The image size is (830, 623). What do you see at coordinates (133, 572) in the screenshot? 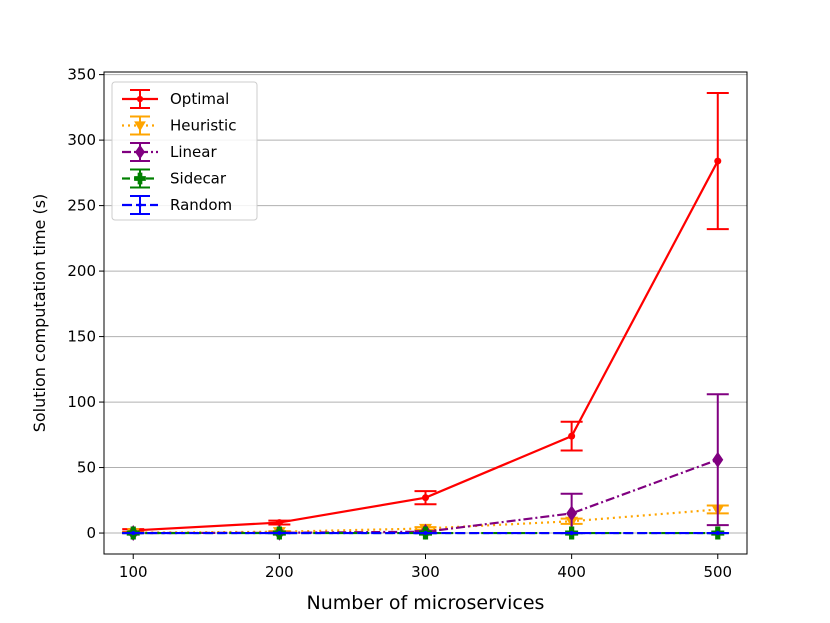
I see `x-tick-label: 100` at bounding box center [133, 572].